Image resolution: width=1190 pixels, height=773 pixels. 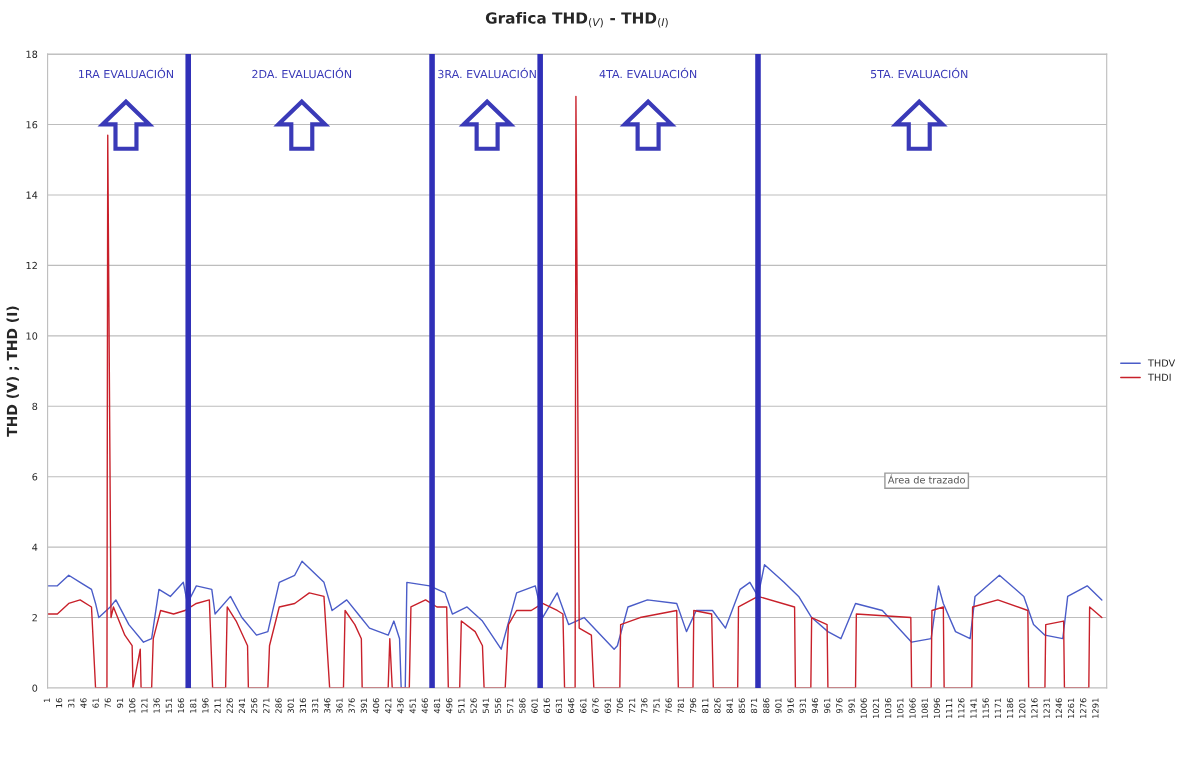 I want to click on x-tick-label: 526, so click(x=473, y=705).